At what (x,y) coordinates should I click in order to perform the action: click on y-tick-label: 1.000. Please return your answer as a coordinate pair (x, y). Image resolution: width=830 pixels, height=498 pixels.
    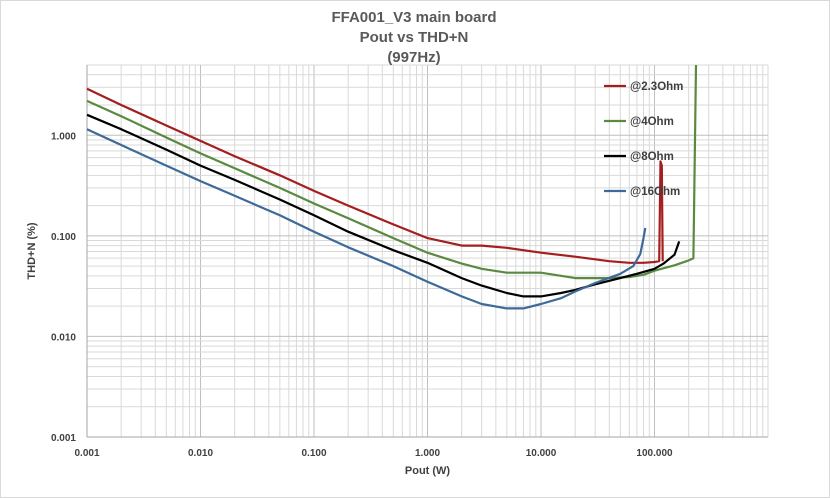
    Looking at the image, I should click on (63, 136).